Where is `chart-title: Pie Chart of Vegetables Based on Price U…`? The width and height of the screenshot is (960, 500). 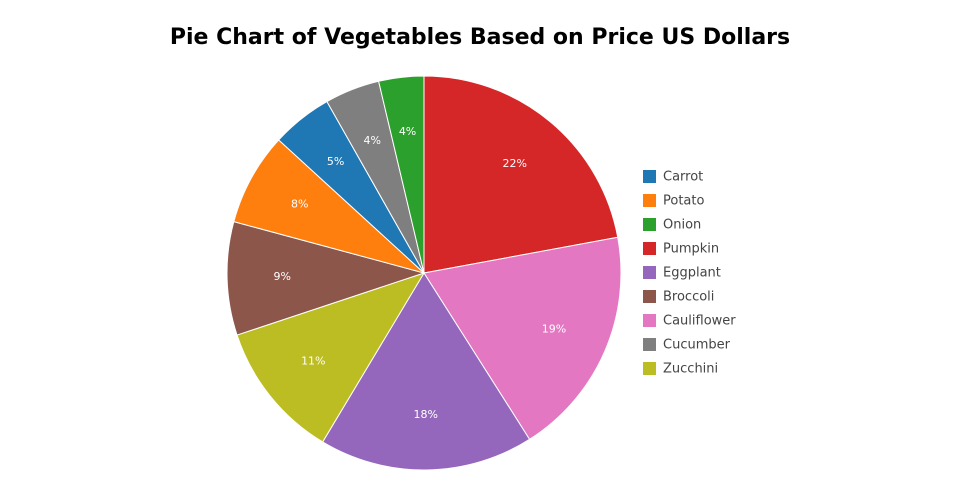
chart-title: Pie Chart of Vegetables Based on Price U… is located at coordinates (480, 37).